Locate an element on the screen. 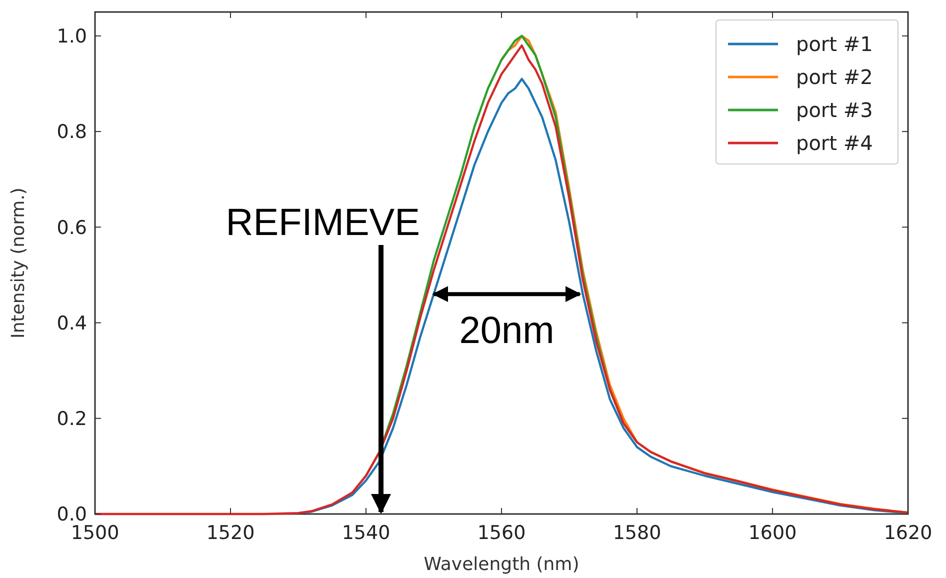 Image resolution: width=946 pixels, height=578 pixels. x-tick-label: 1560 is located at coordinates (501, 533).